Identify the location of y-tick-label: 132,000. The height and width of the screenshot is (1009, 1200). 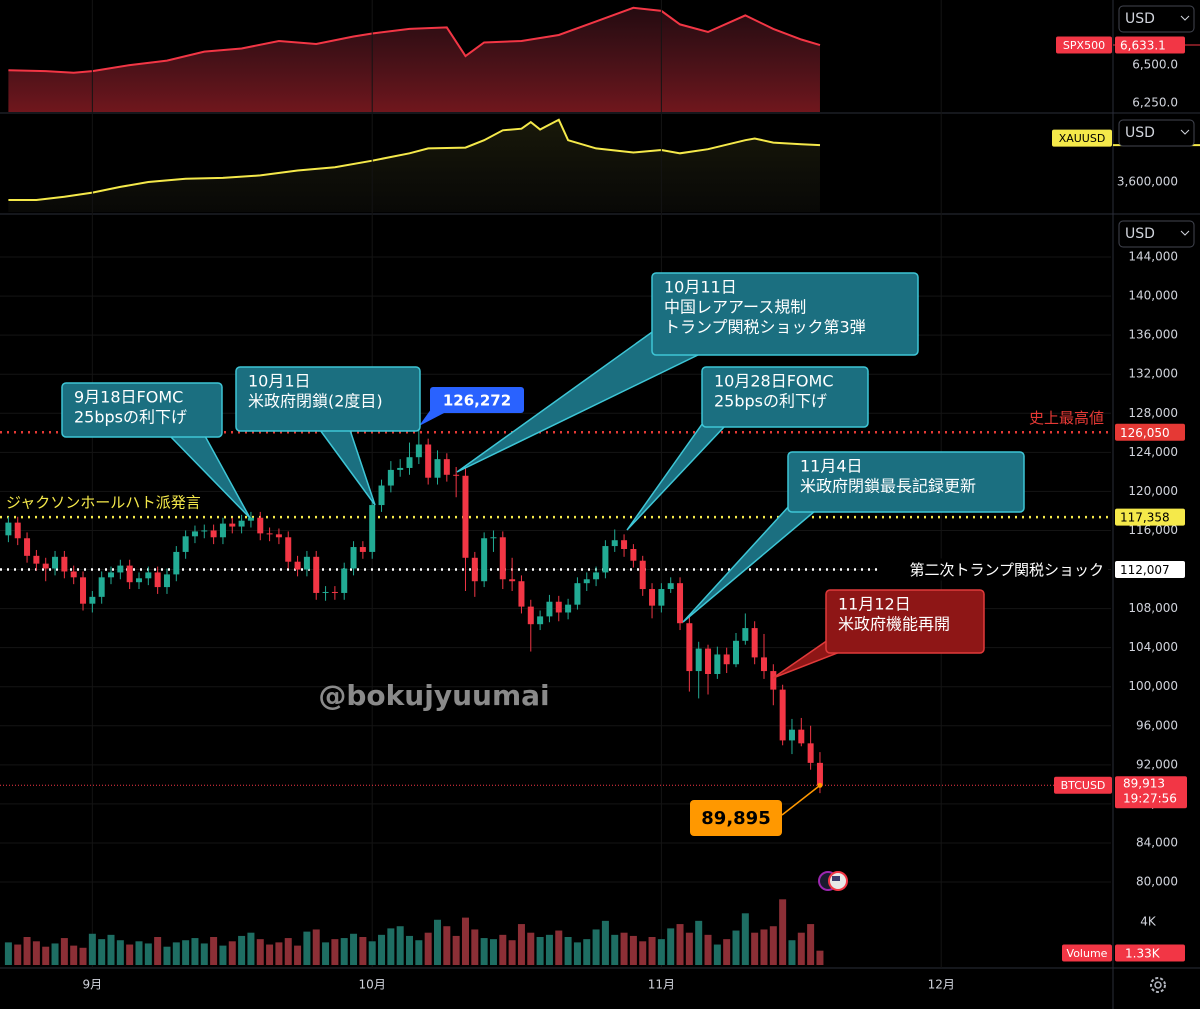
(1153, 374).